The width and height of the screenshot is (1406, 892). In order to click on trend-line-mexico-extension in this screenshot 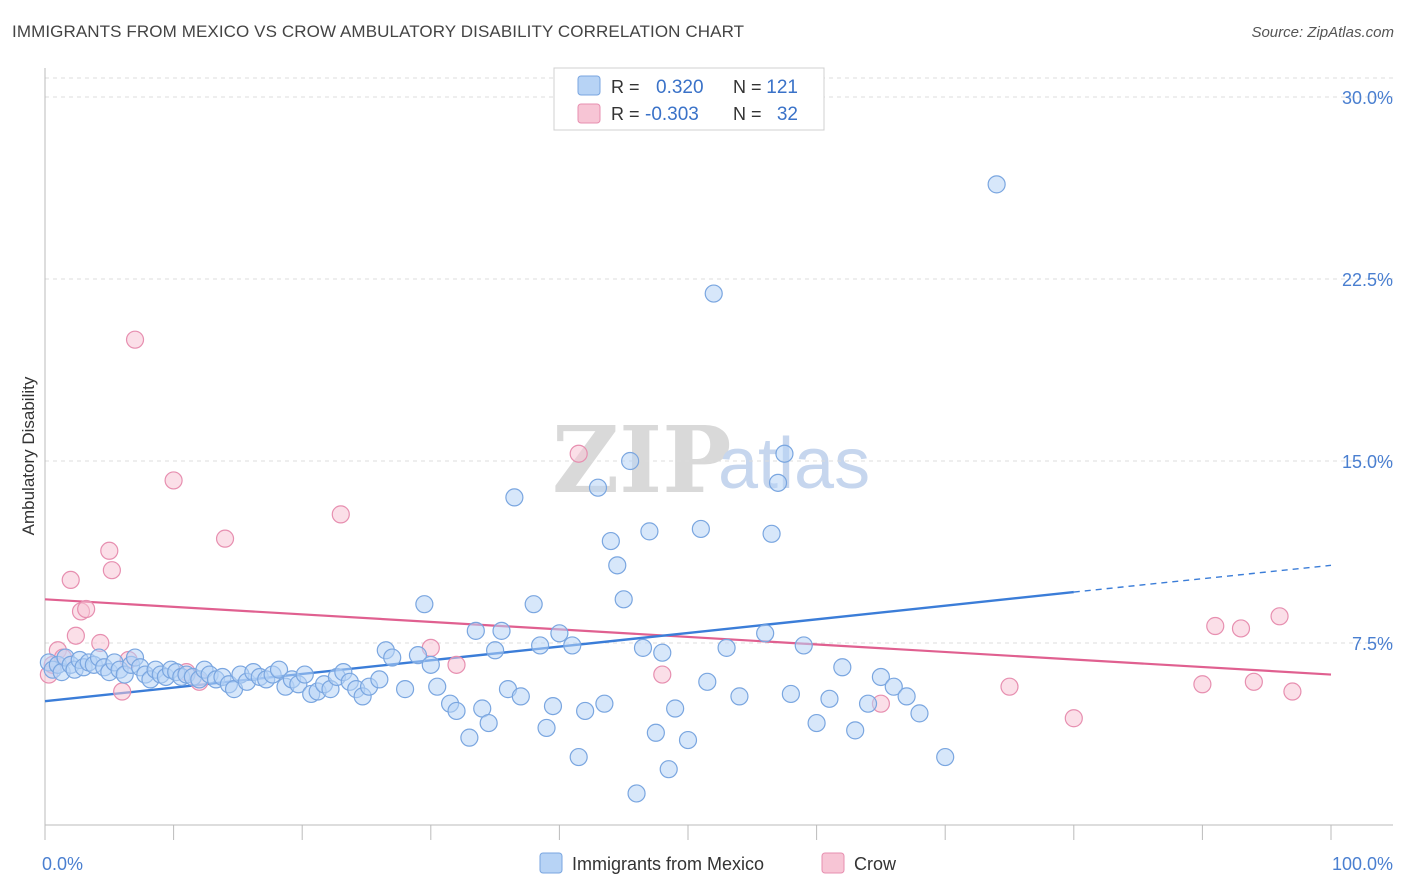, I will do `click(1202, 578)`.